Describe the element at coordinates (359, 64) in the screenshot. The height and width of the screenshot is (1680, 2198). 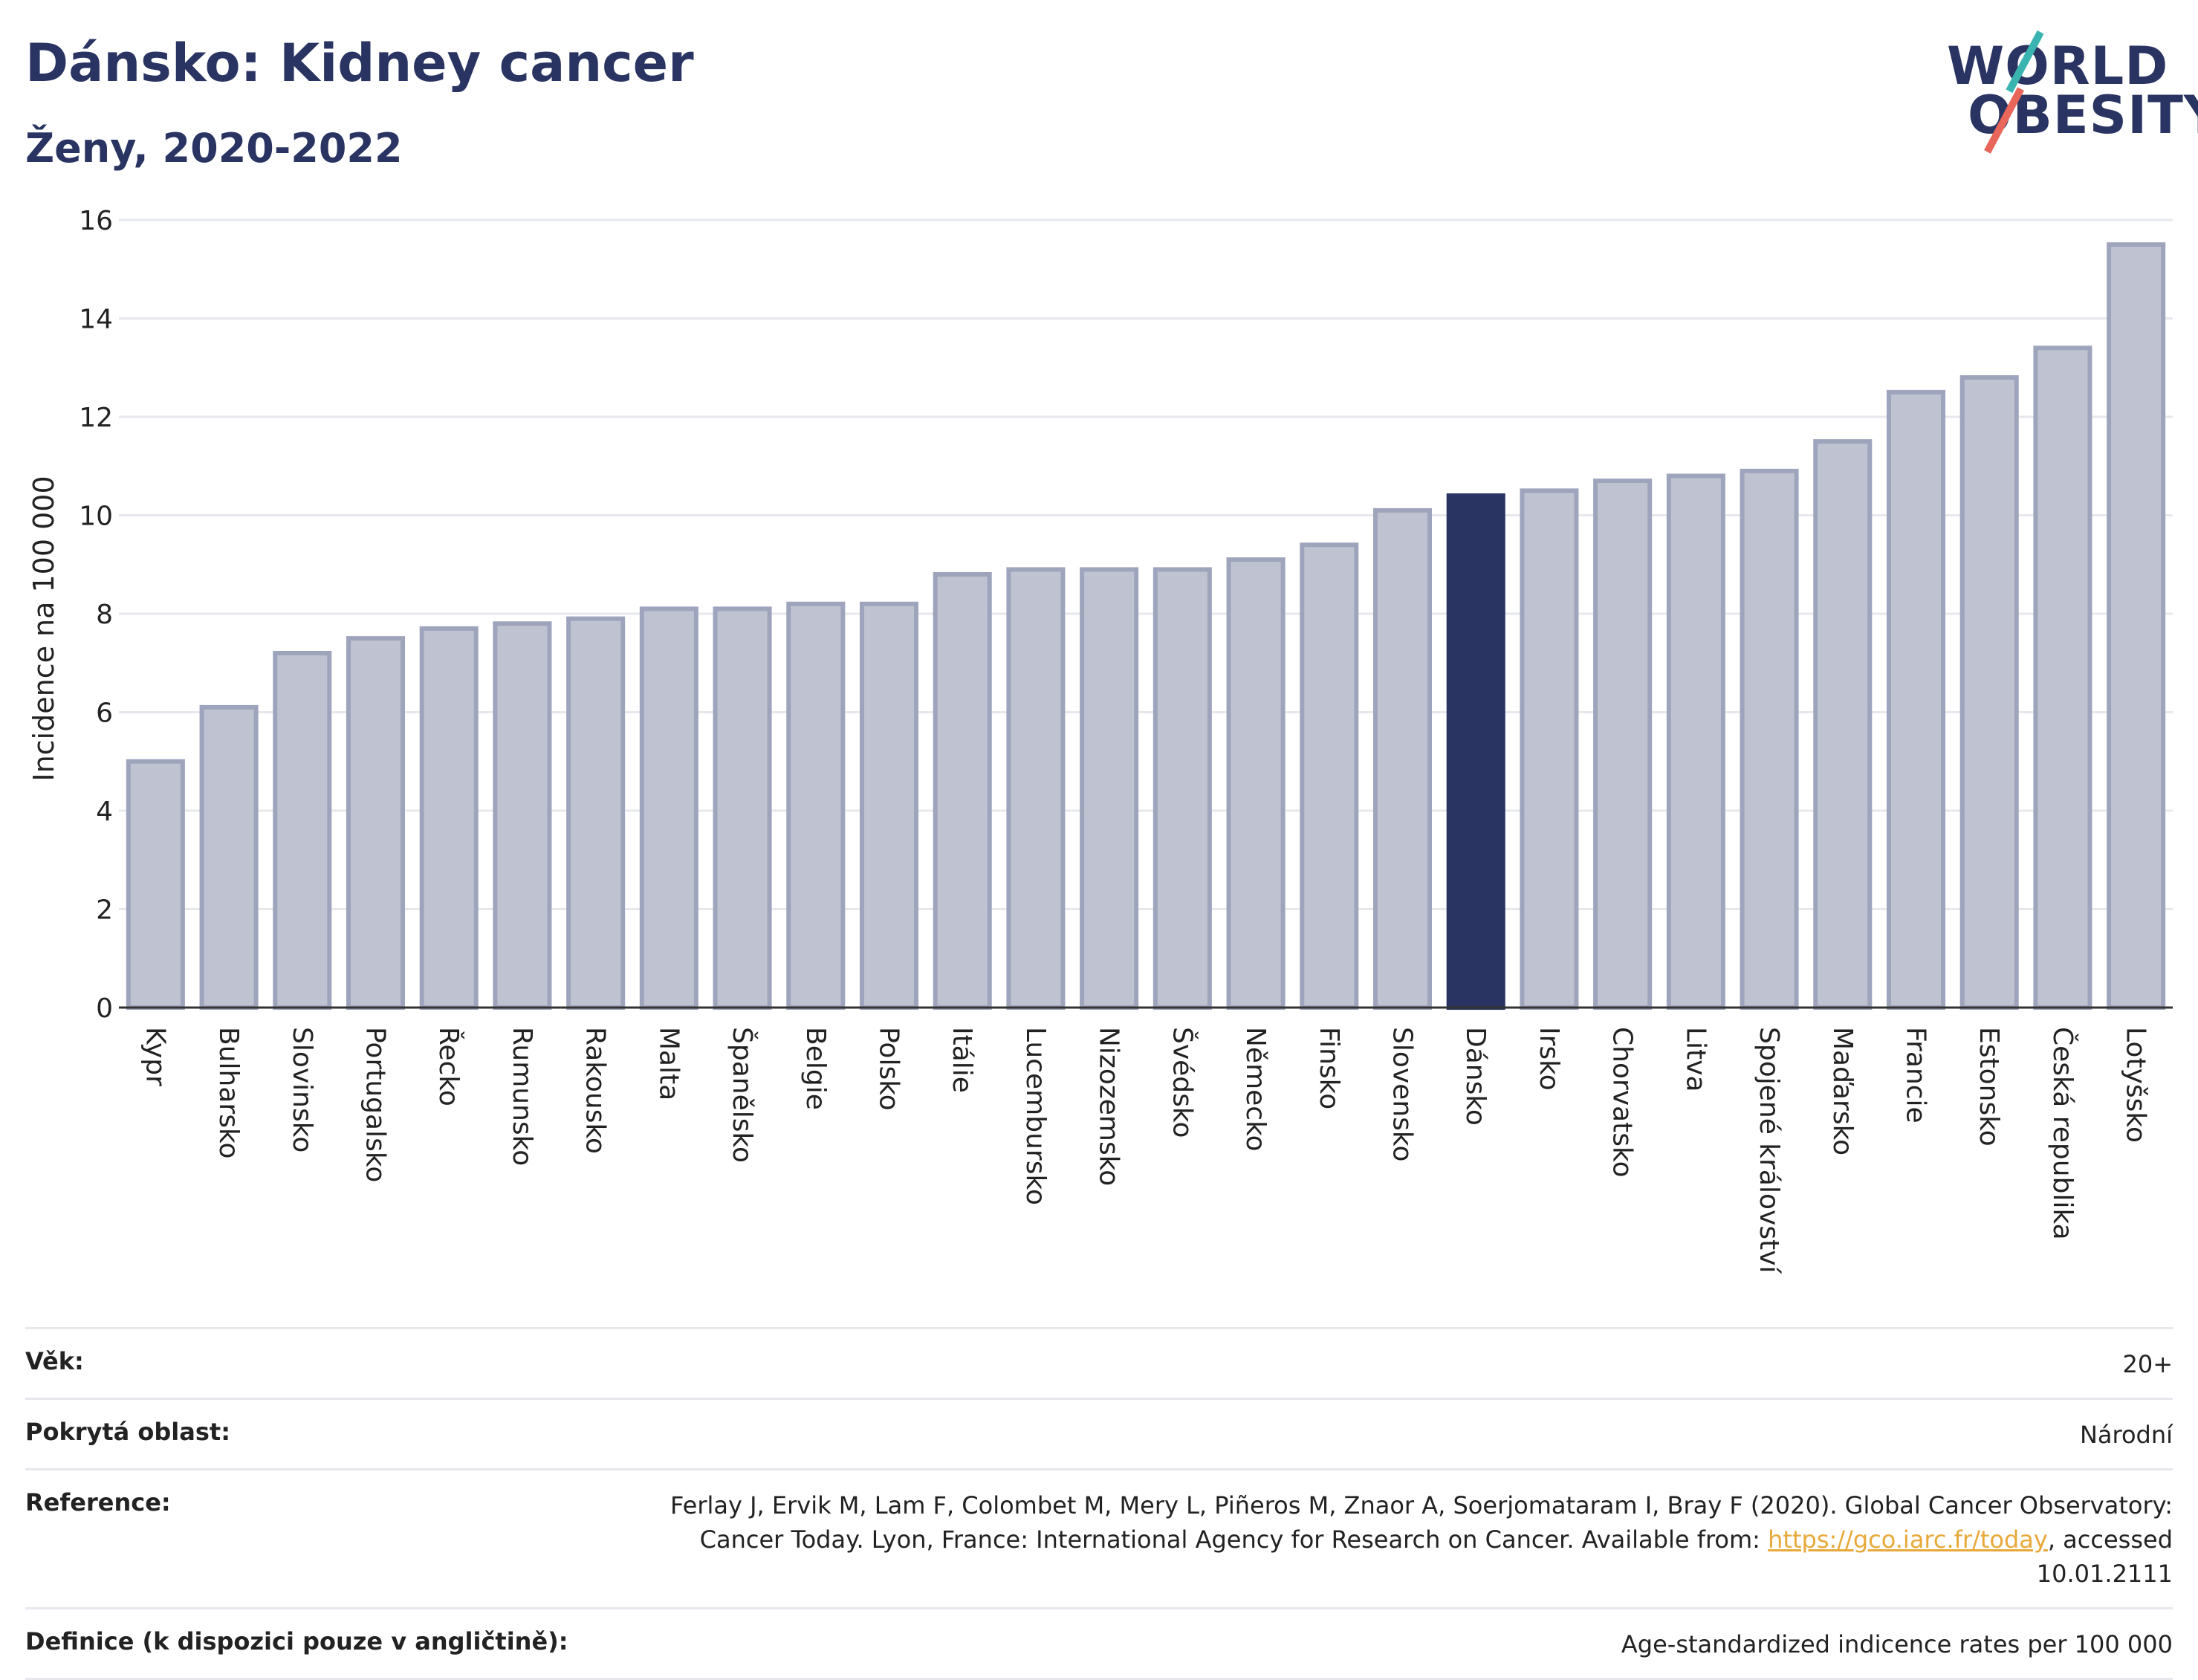
I see `chart-title: Dánsko: Kidney cancer` at that location.